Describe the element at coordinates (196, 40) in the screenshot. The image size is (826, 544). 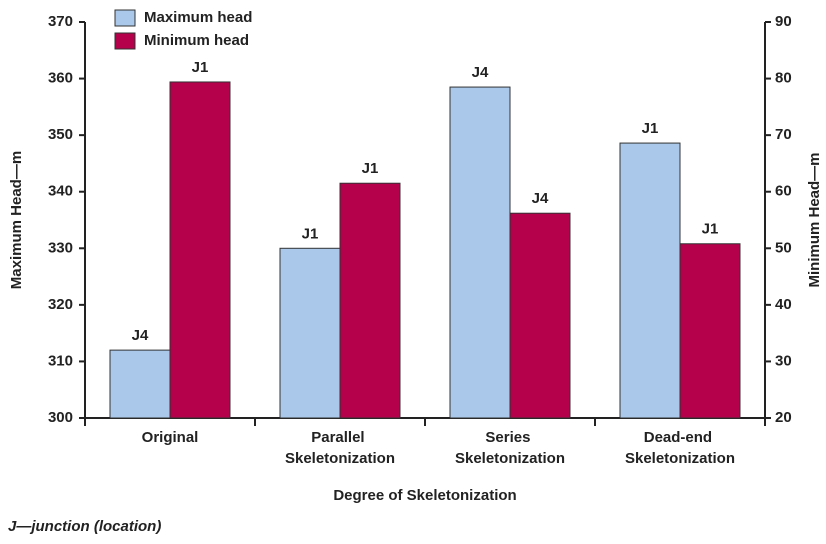
I see `legend-label: Minimum head` at that location.